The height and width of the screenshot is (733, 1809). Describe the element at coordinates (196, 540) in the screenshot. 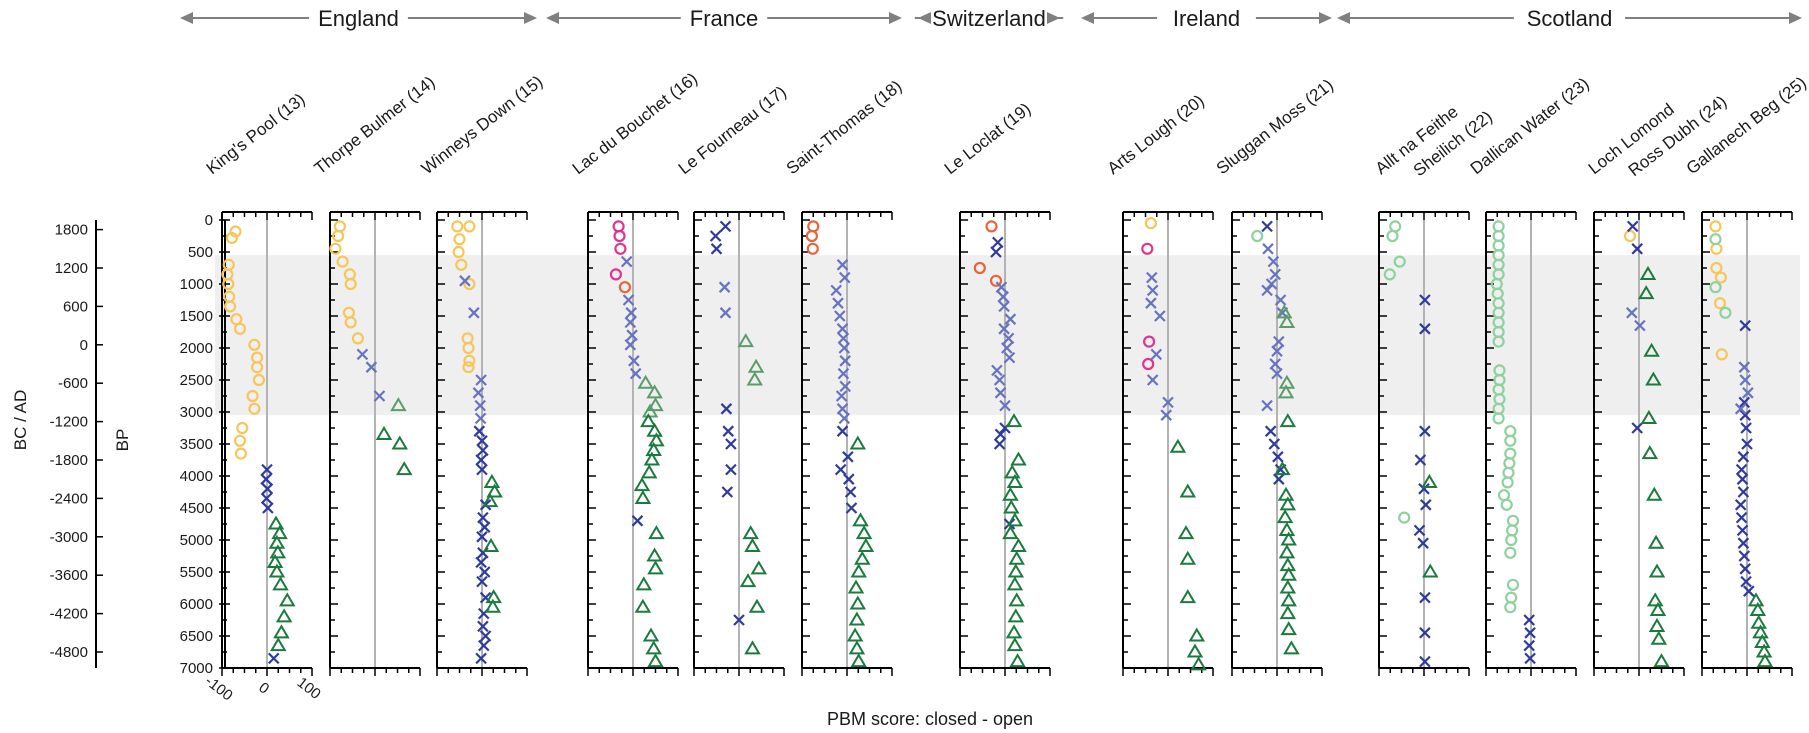

I see `bp-tick-label: 5000` at that location.